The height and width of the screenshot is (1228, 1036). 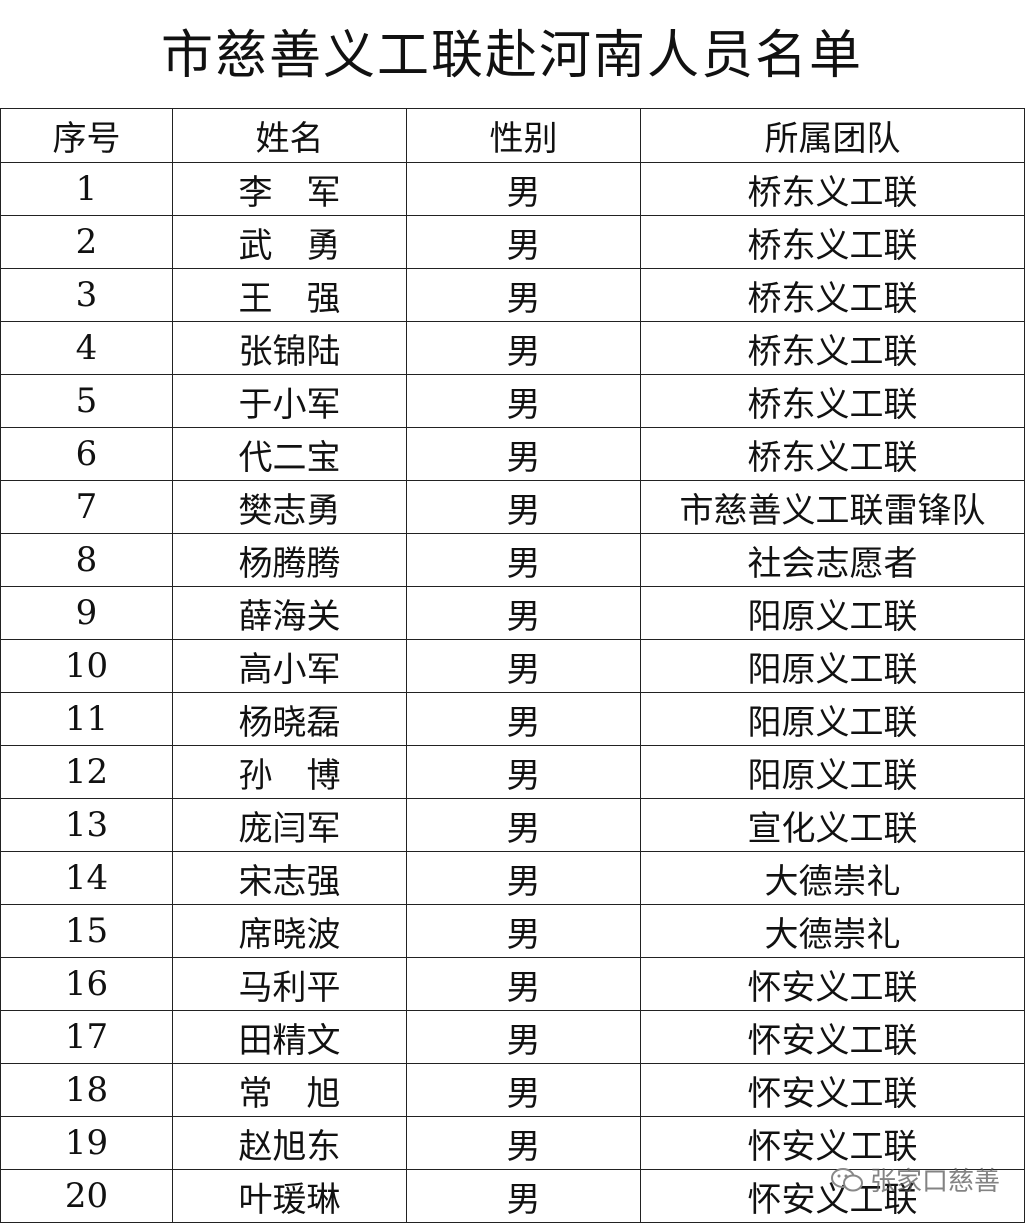 What do you see at coordinates (934, 1182) in the screenshot?
I see `watermark-text: 张家口慈善` at bounding box center [934, 1182].